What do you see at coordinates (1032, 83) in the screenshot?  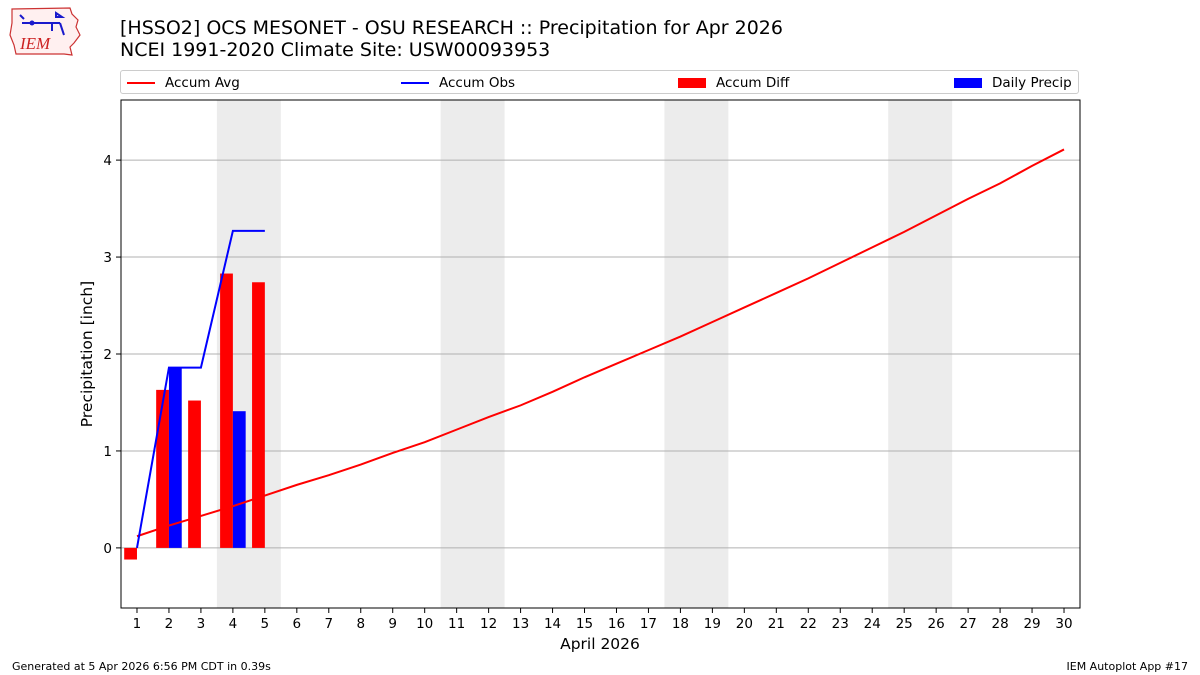 I see `legend-label-daily-precip: Daily Precip` at bounding box center [1032, 83].